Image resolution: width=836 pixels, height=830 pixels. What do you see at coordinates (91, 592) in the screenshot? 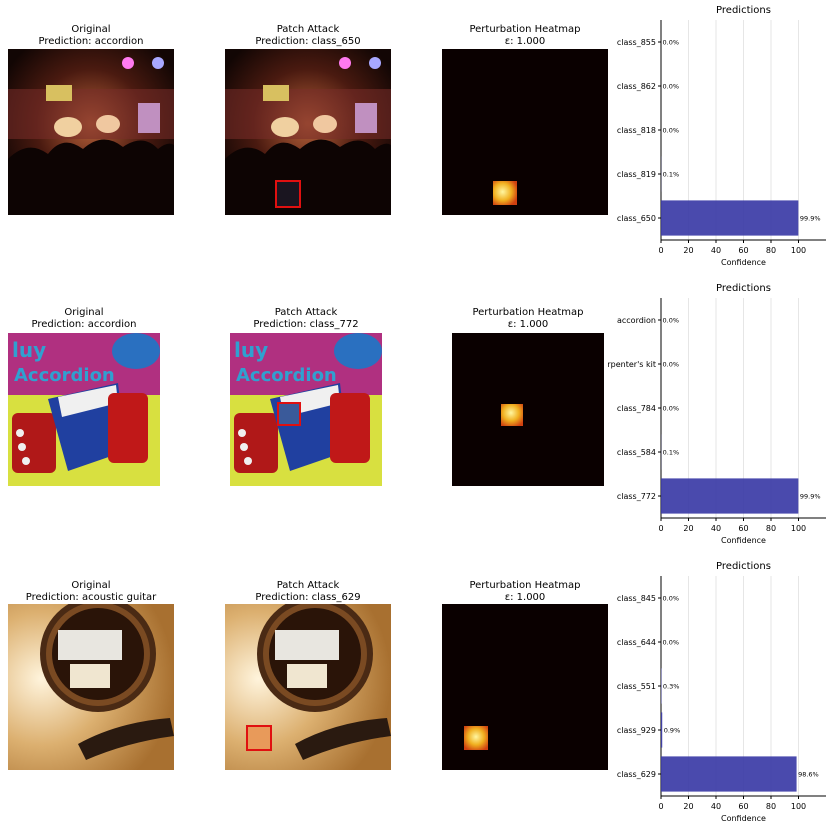
I see `original-title: Original Prediction: acoustic guitar` at bounding box center [91, 592].